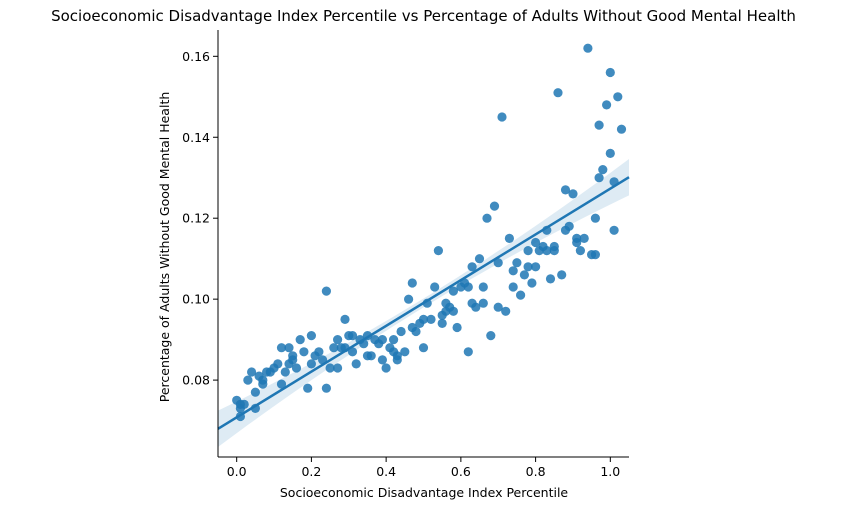  What do you see at coordinates (237, 471) in the screenshot?
I see `x-tick-label: 0.0` at bounding box center [237, 471].